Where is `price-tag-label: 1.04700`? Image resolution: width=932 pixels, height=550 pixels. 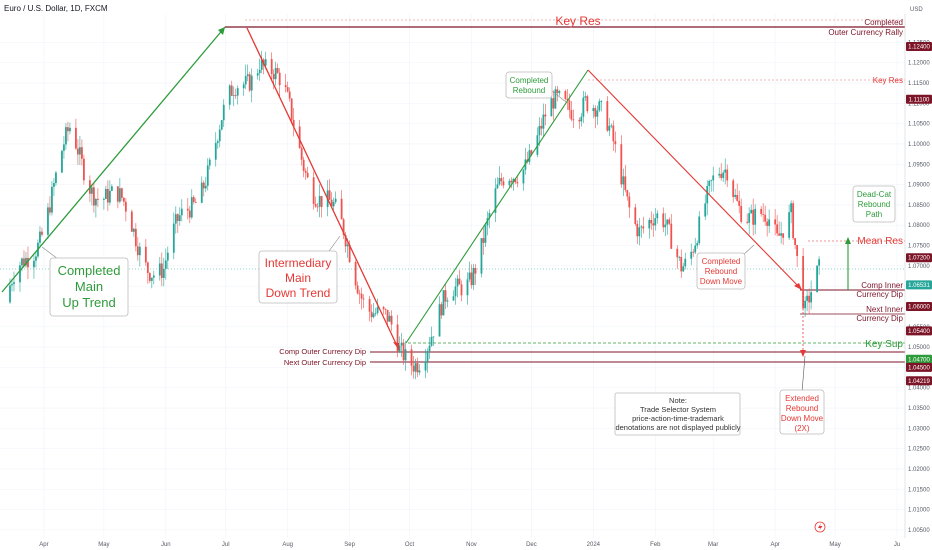 price-tag-label: 1.04700 is located at coordinates (919, 360).